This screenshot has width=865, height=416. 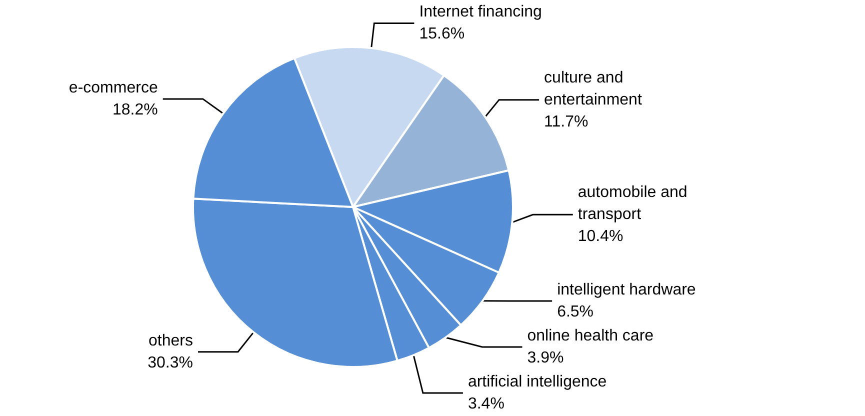 What do you see at coordinates (626, 290) in the screenshot?
I see `slice-label: intelligent hardware` at bounding box center [626, 290].